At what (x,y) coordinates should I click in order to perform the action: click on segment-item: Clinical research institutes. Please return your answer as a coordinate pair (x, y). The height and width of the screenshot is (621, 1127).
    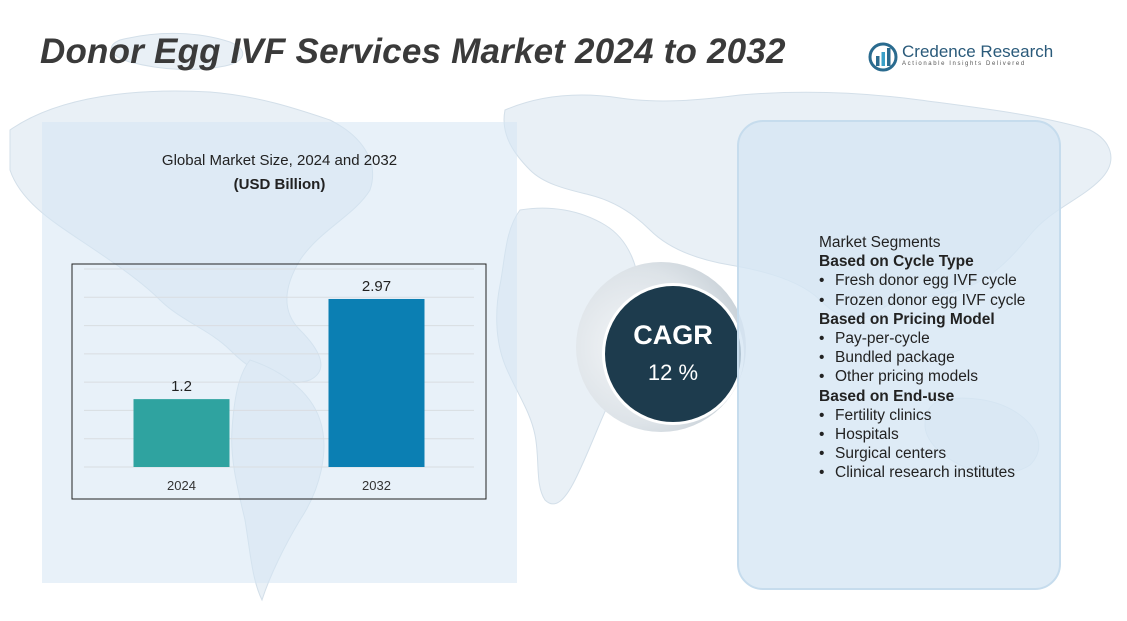
    Looking at the image, I should click on (922, 472).